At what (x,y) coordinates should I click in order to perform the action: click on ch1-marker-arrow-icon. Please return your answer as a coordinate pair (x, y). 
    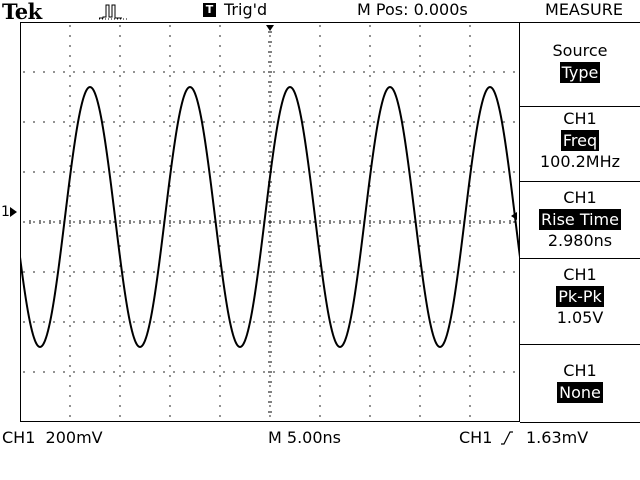
    Looking at the image, I should click on (13, 212).